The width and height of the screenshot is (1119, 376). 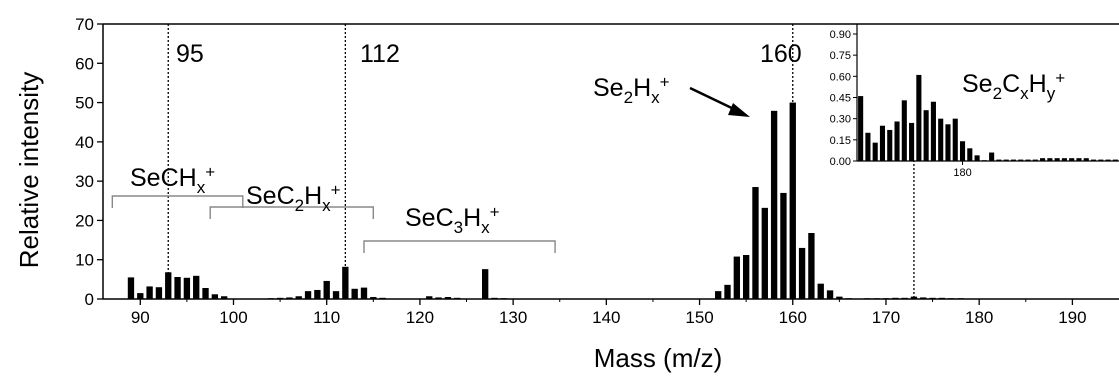 What do you see at coordinates (840, 56) in the screenshot?
I see `inset-y-tick-label: 0.75` at bounding box center [840, 56].